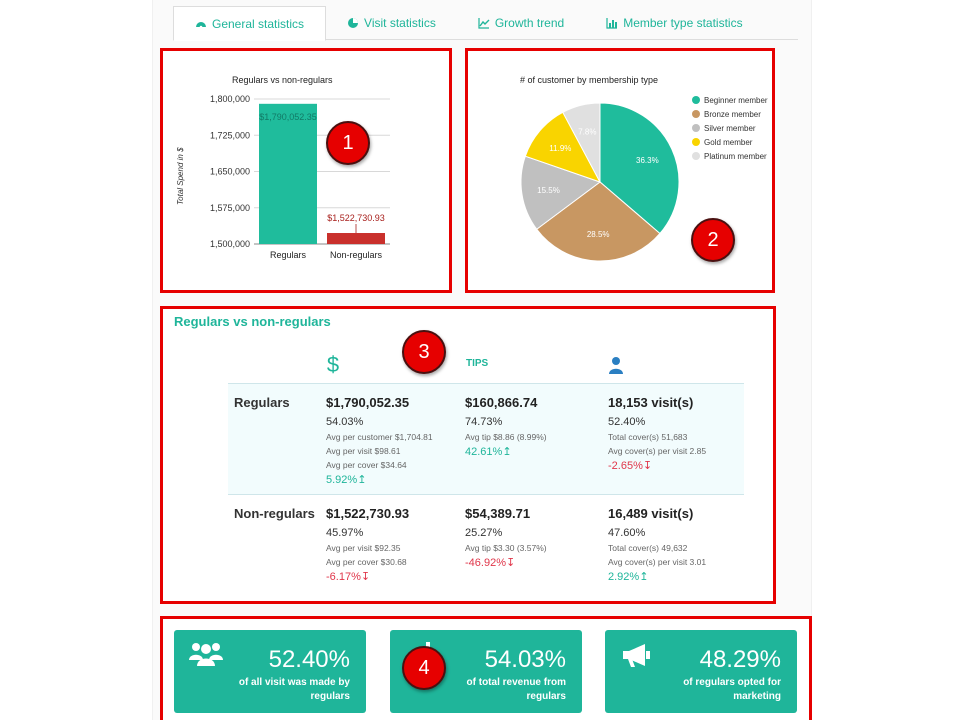 The height and width of the screenshot is (720, 960). What do you see at coordinates (628, 577) in the screenshot?
I see `visits-change: 2.92%↥` at bounding box center [628, 577].